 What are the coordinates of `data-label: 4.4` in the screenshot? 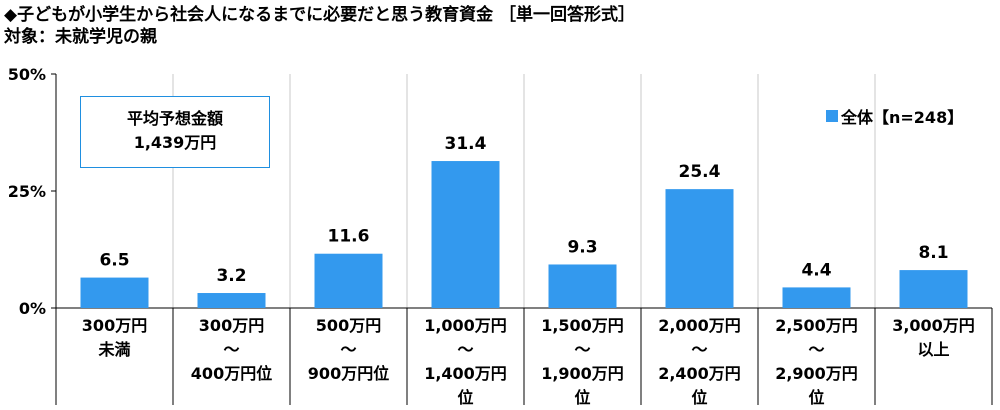 It's located at (816, 270).